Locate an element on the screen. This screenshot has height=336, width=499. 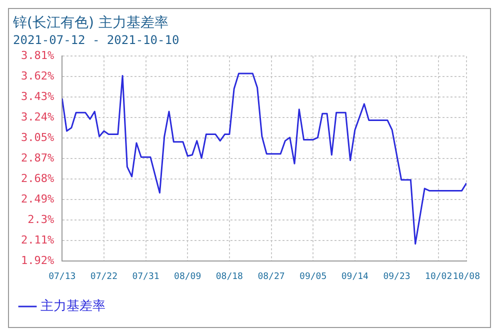
x-tick-label: 09/23 is located at coordinates (396, 277).